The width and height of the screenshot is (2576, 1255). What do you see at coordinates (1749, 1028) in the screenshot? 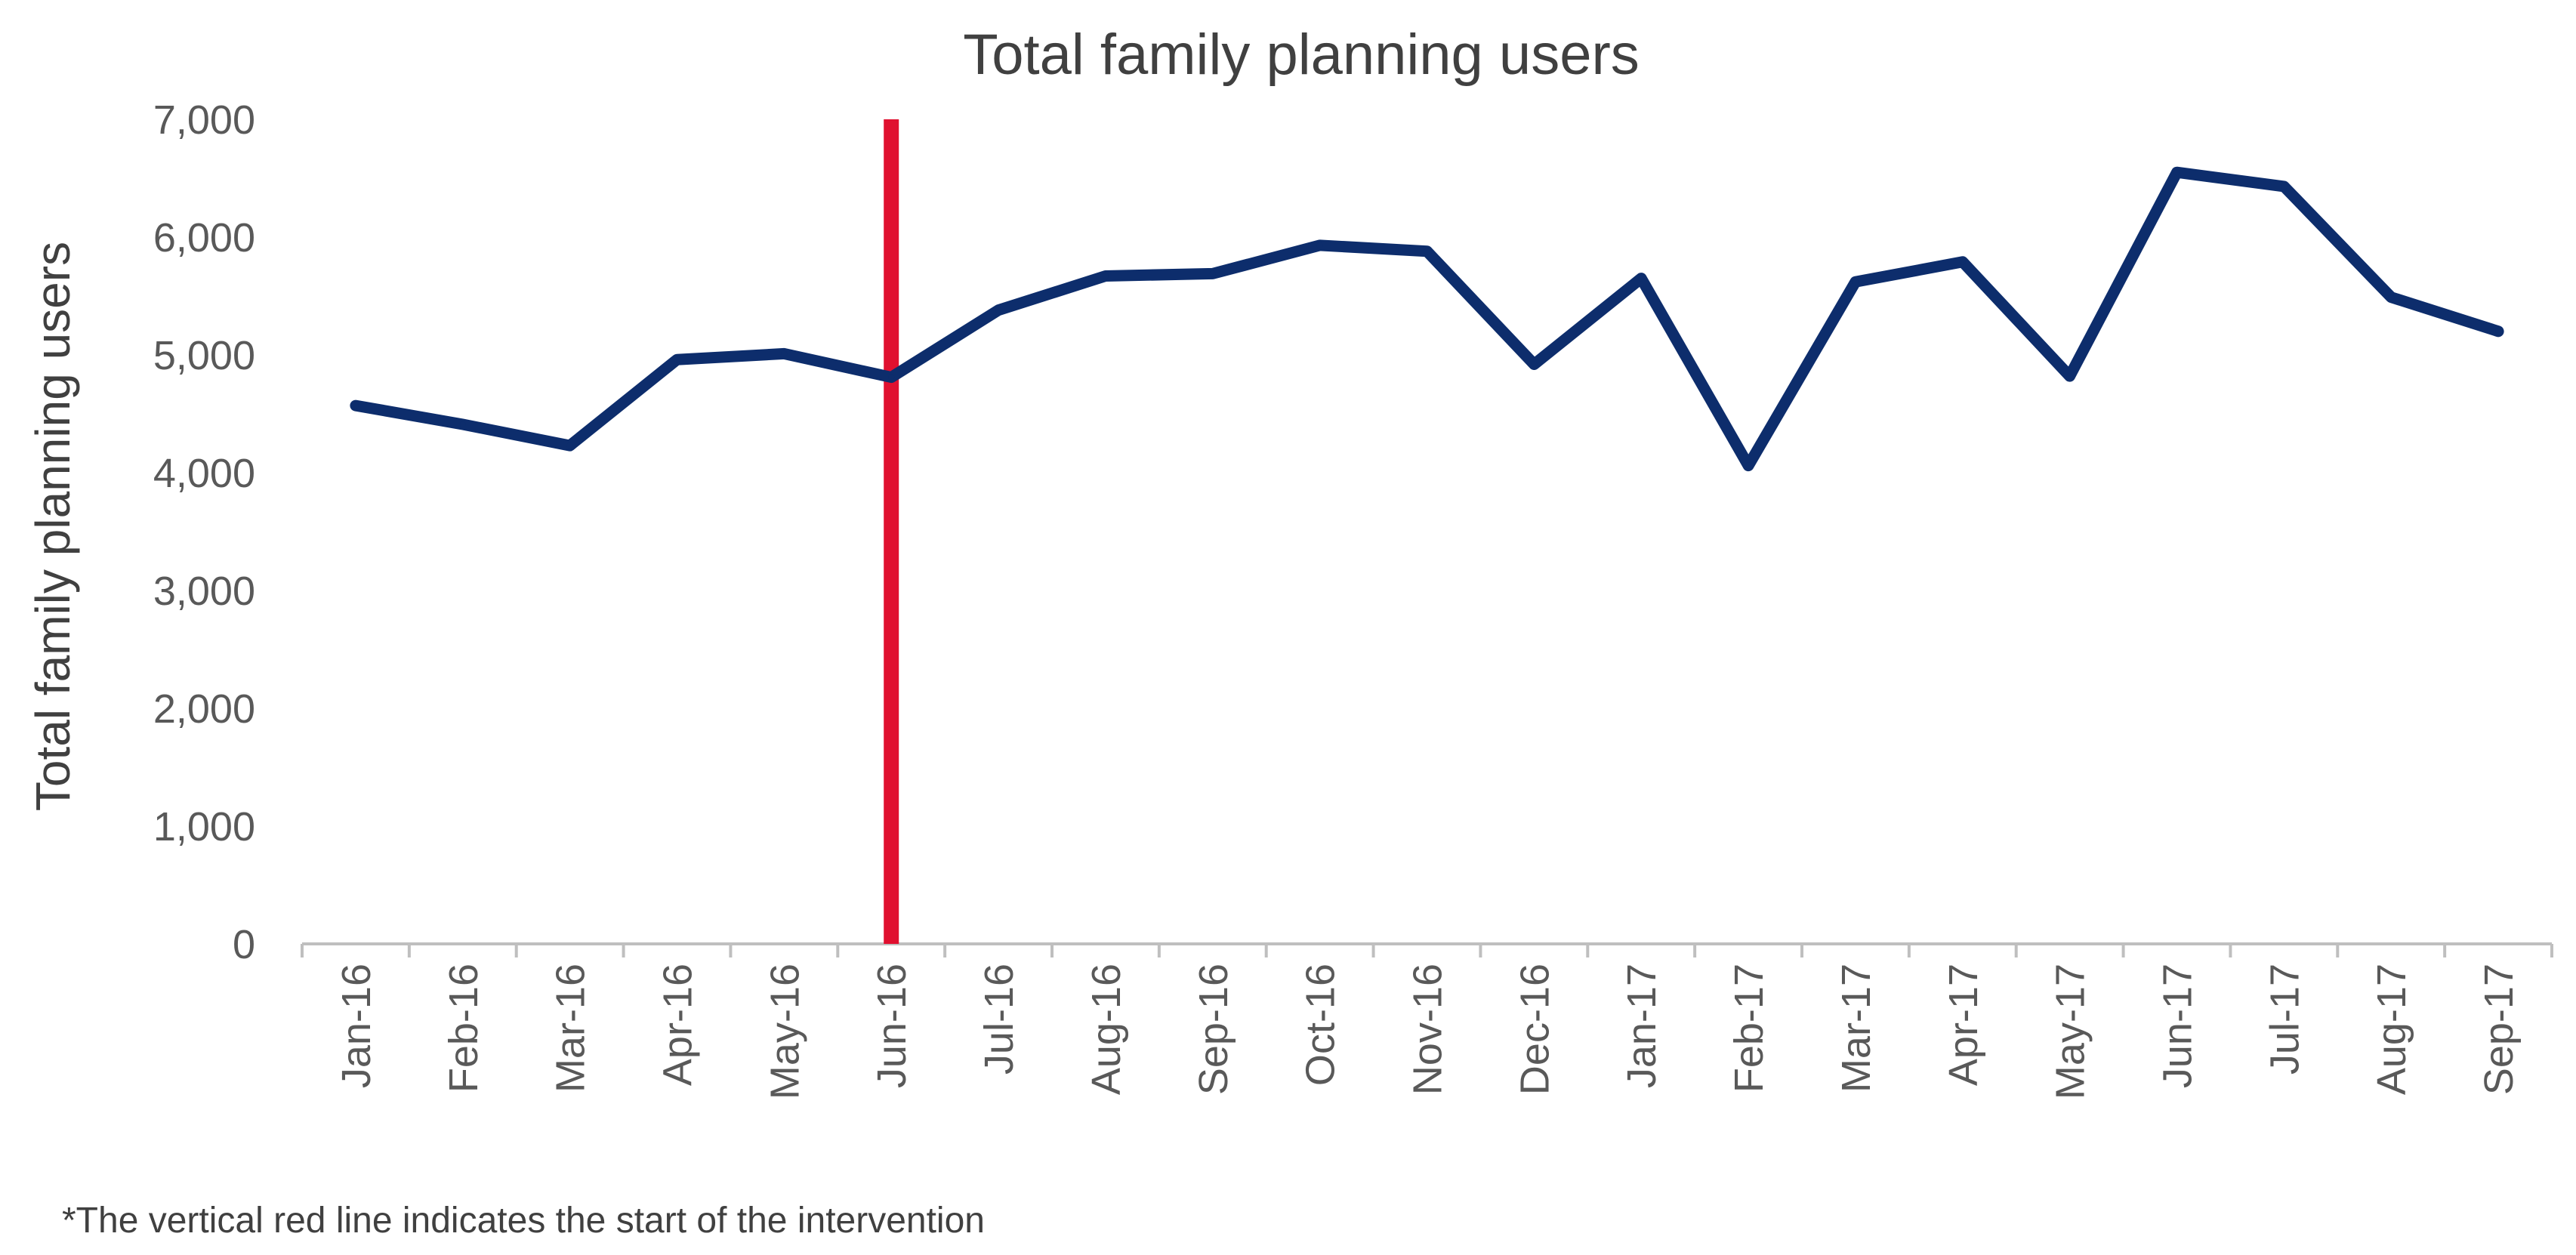
I see `x-tick-label: Feb-17` at bounding box center [1749, 1028].